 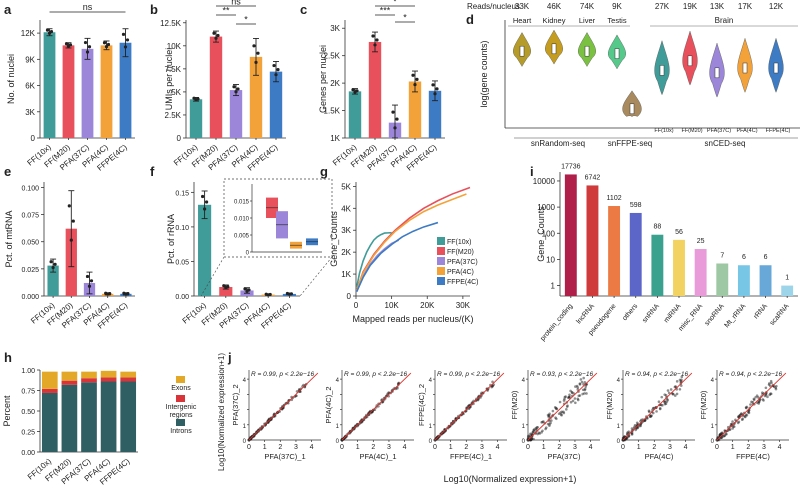 I want to click on x-tick-label-i: protein_coding, so click(x=556, y=323).